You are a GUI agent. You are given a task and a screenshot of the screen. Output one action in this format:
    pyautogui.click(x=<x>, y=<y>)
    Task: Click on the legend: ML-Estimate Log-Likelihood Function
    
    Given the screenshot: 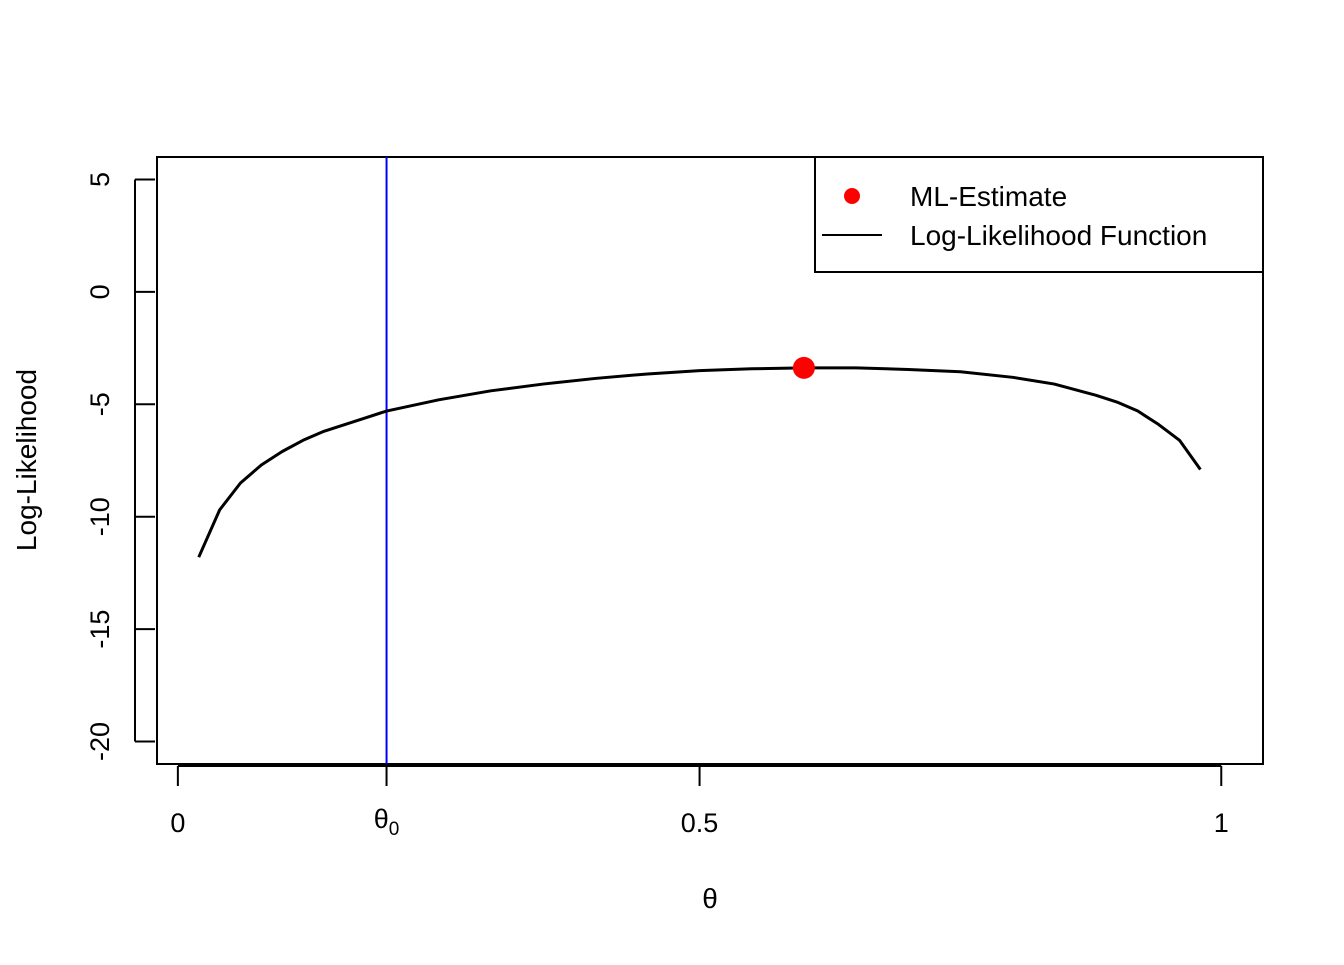 What is the action you would take?
    pyautogui.click(x=1039, y=214)
    